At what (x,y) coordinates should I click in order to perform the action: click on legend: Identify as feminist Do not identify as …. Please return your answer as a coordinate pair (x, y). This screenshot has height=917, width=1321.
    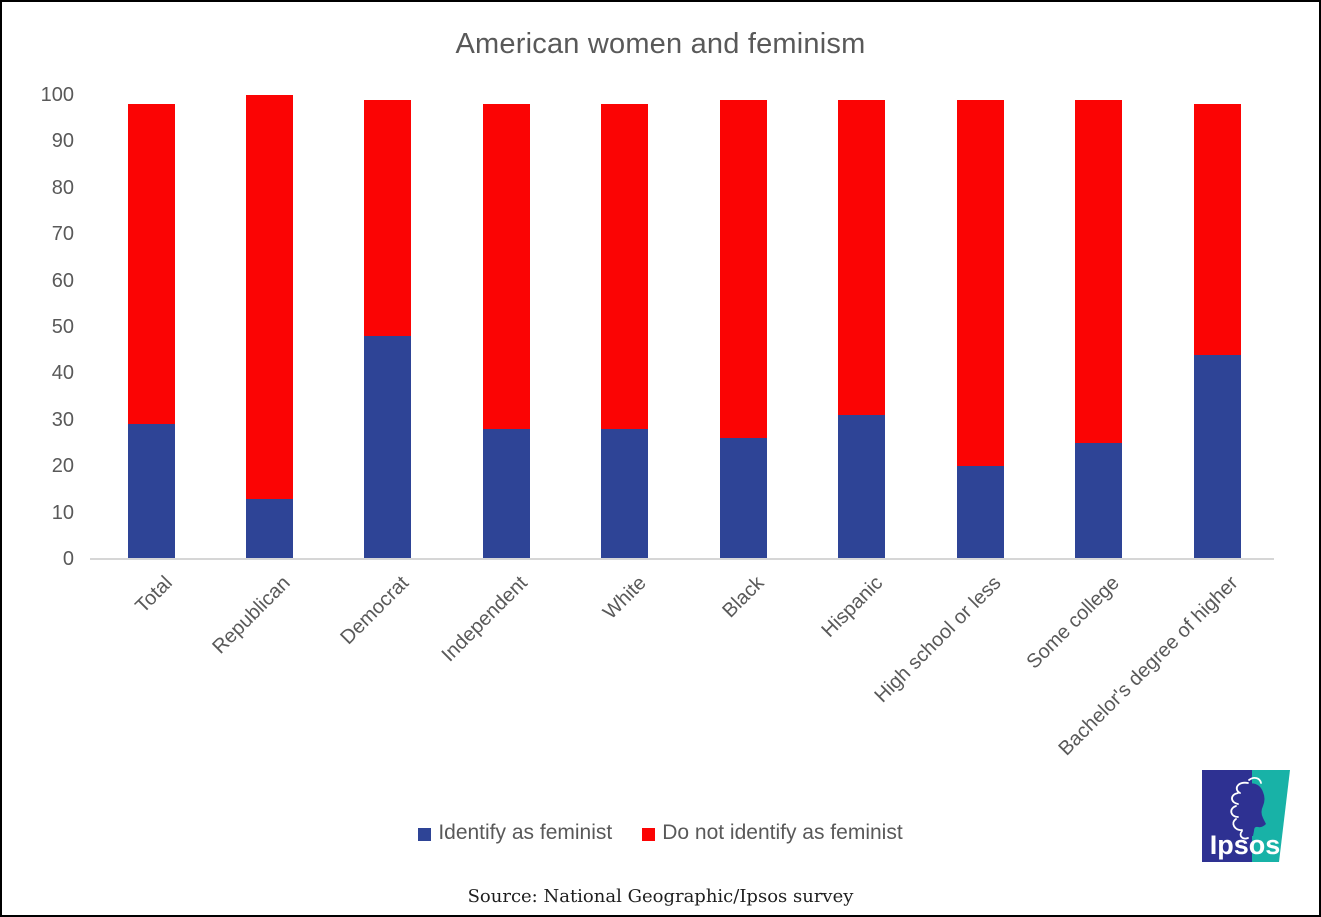
    Looking at the image, I should click on (660, 833).